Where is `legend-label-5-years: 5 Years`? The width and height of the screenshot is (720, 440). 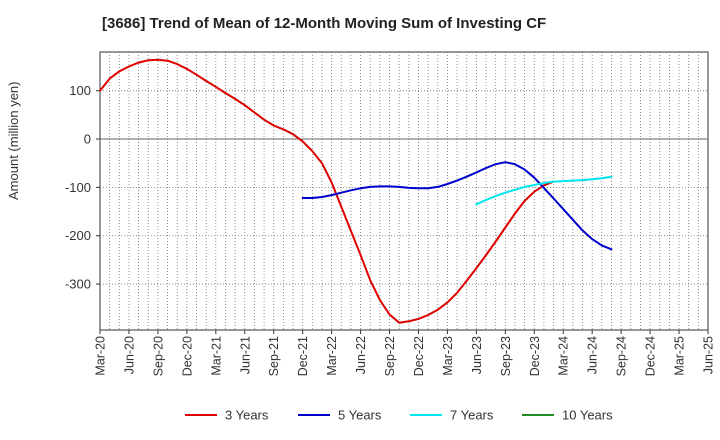
legend-label-5-years: 5 Years is located at coordinates (360, 415).